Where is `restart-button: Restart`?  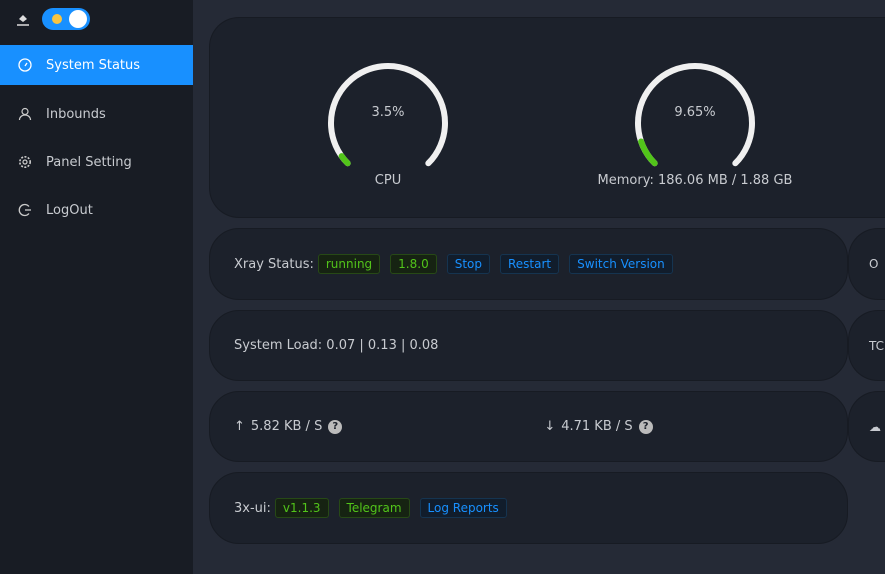
restart-button: Restart is located at coordinates (530, 264).